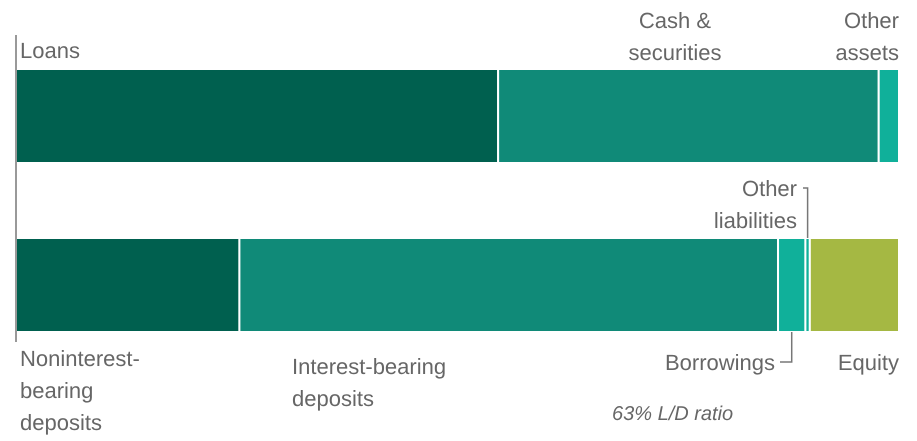 This screenshot has height=441, width=917. Describe the element at coordinates (719, 362) in the screenshot. I see `series-label: Borrowings` at that location.